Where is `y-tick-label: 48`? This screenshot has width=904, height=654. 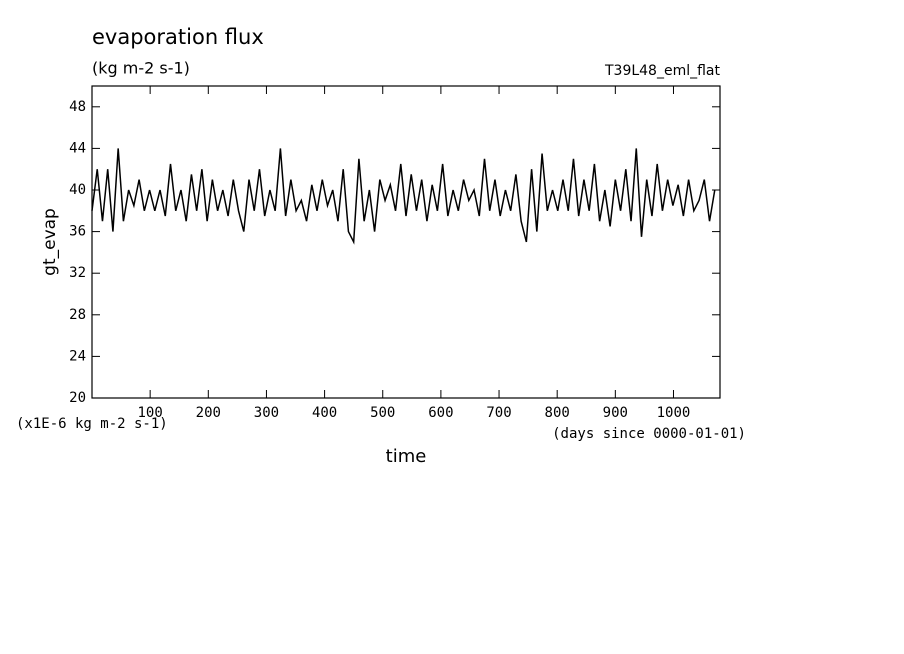 y-tick-label: 48 is located at coordinates (77, 107).